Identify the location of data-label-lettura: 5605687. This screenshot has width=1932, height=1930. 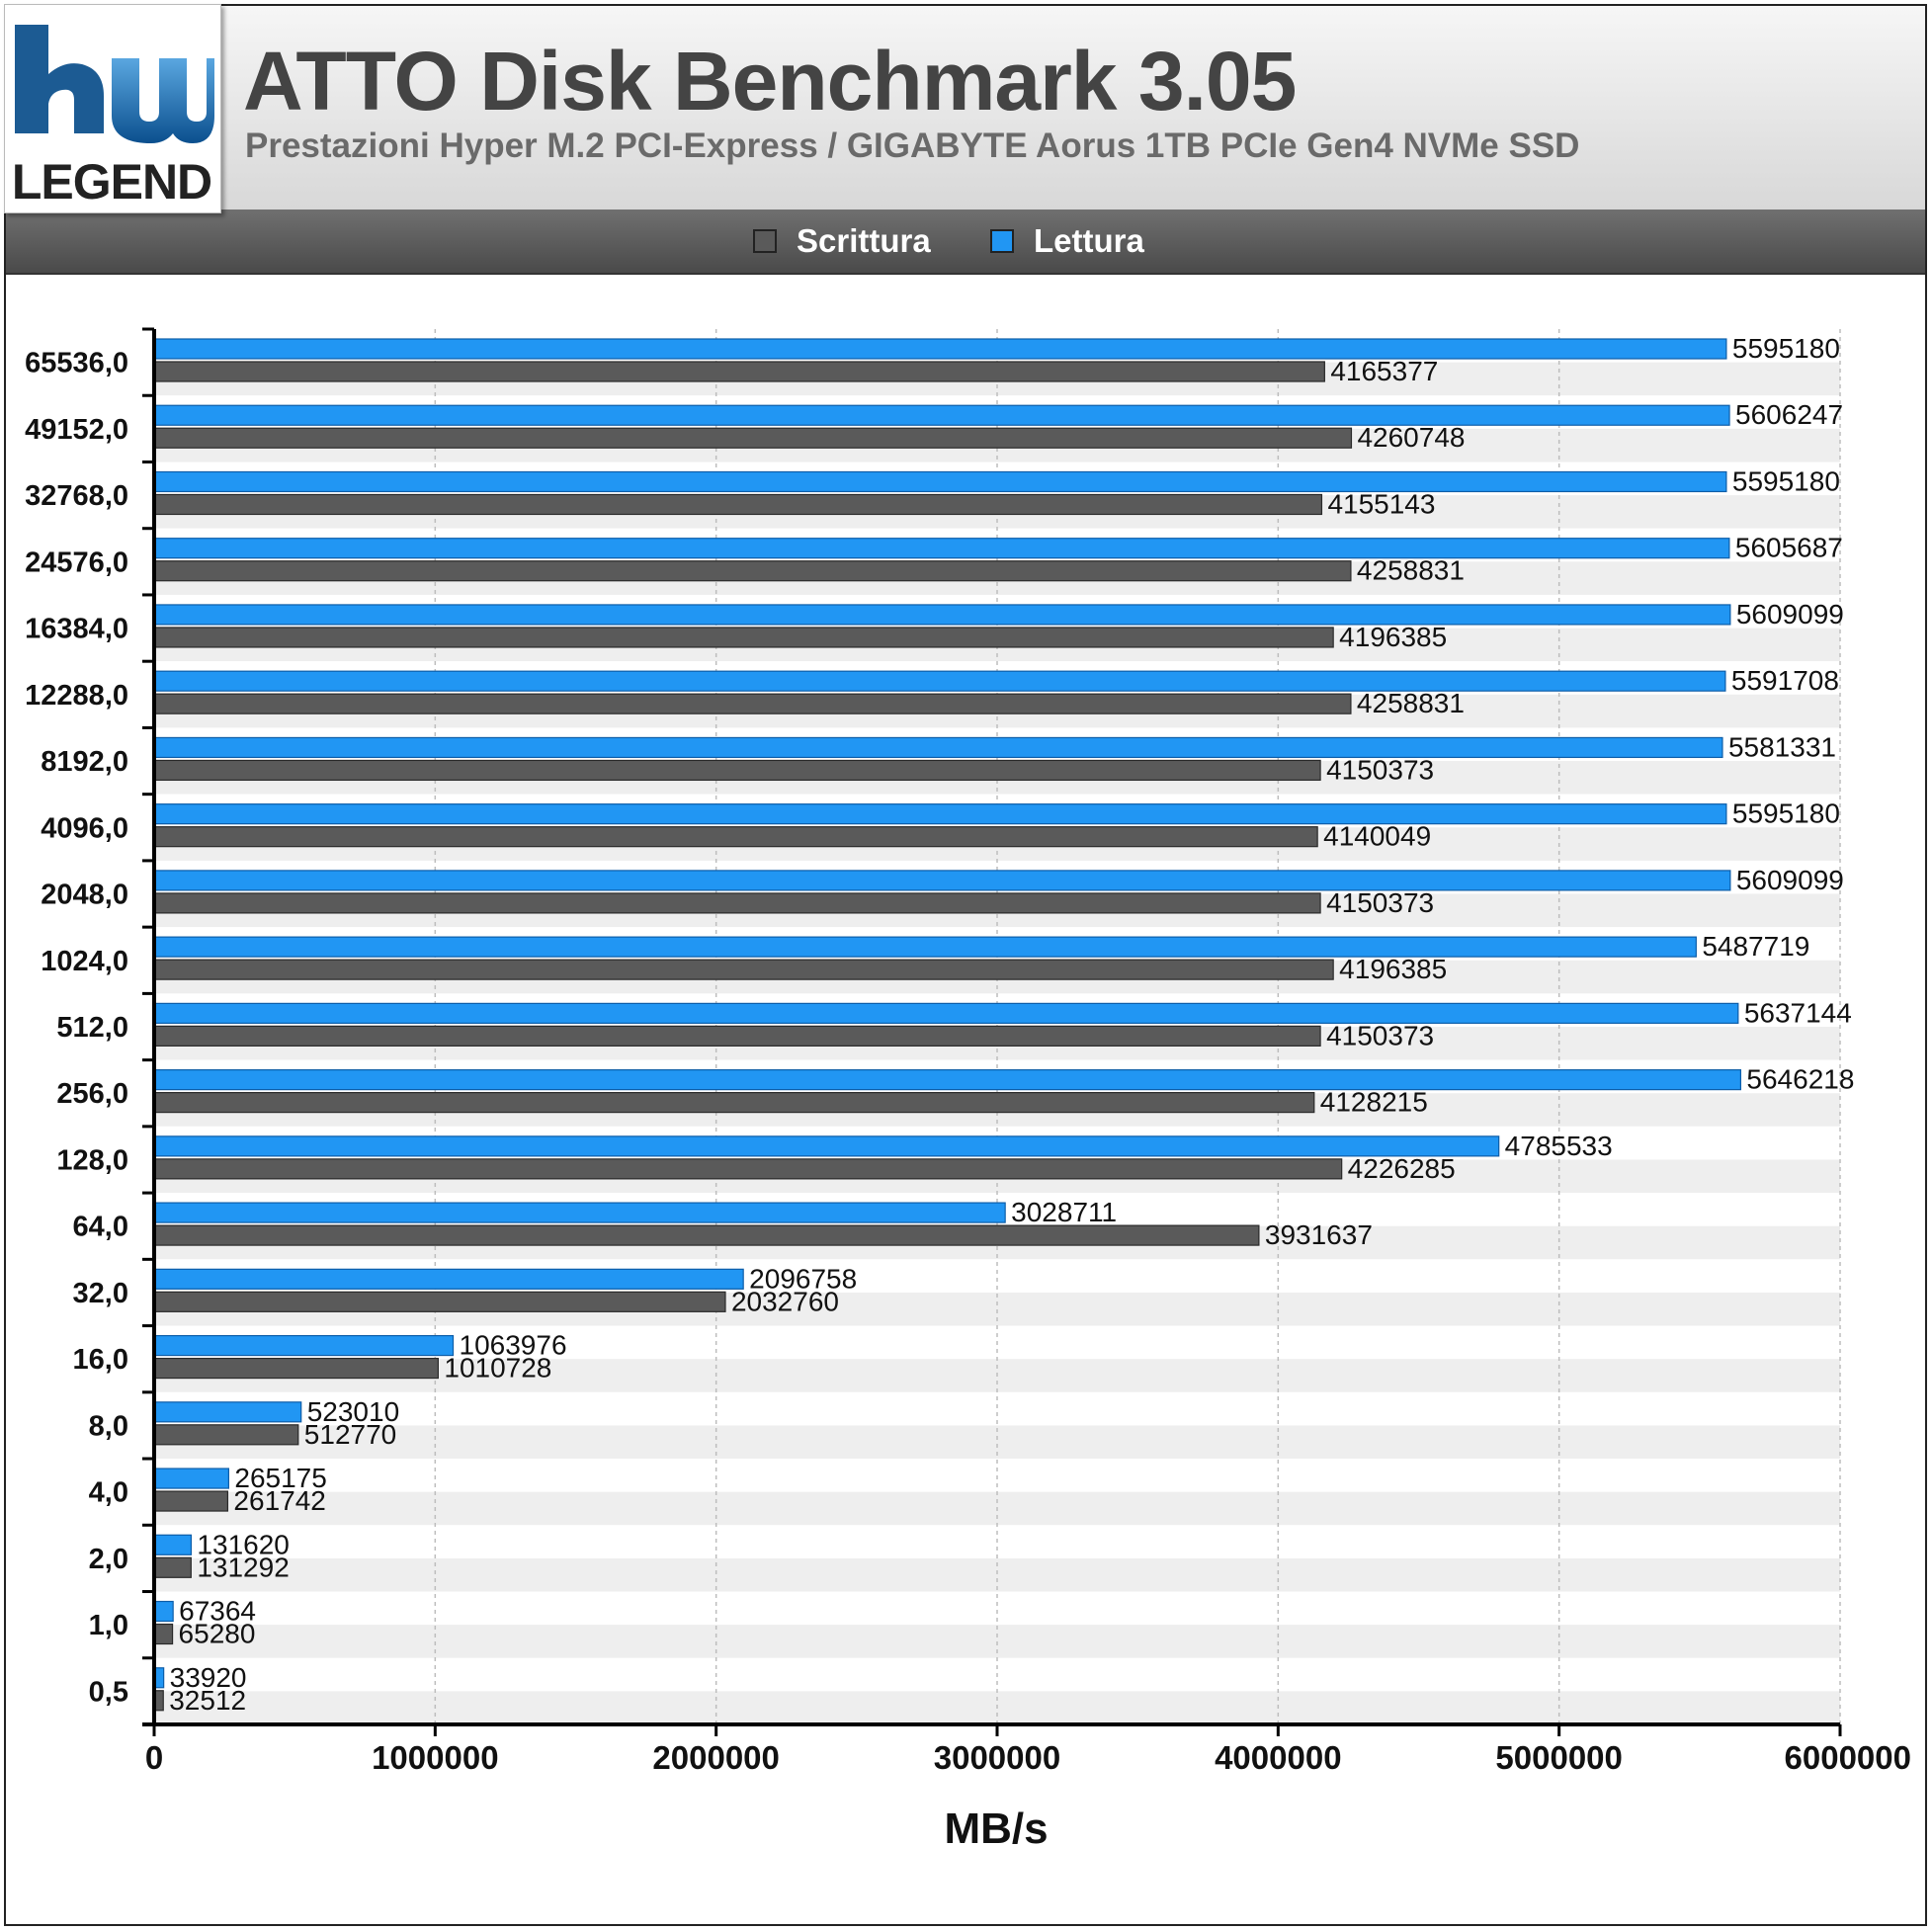
(1789, 548).